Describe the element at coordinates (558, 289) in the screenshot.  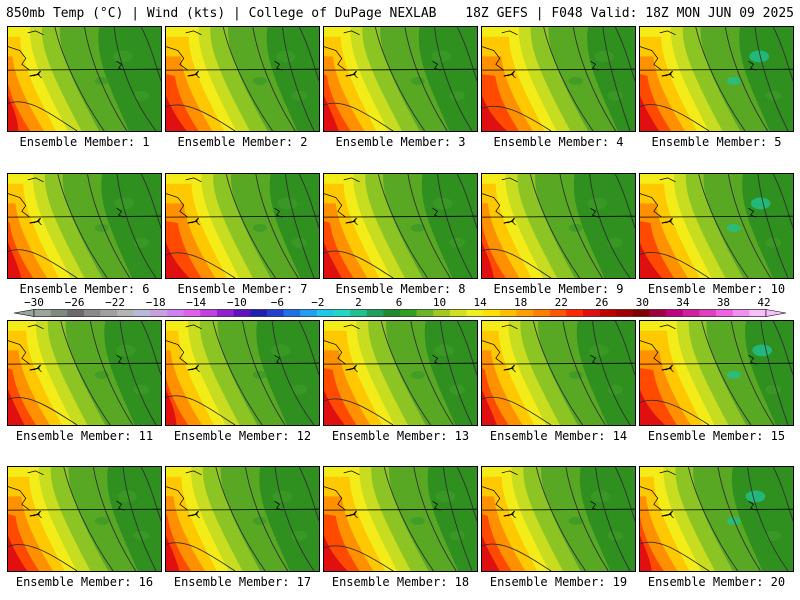
I see `ensemble-member-label: Ensemble Member: 9` at that location.